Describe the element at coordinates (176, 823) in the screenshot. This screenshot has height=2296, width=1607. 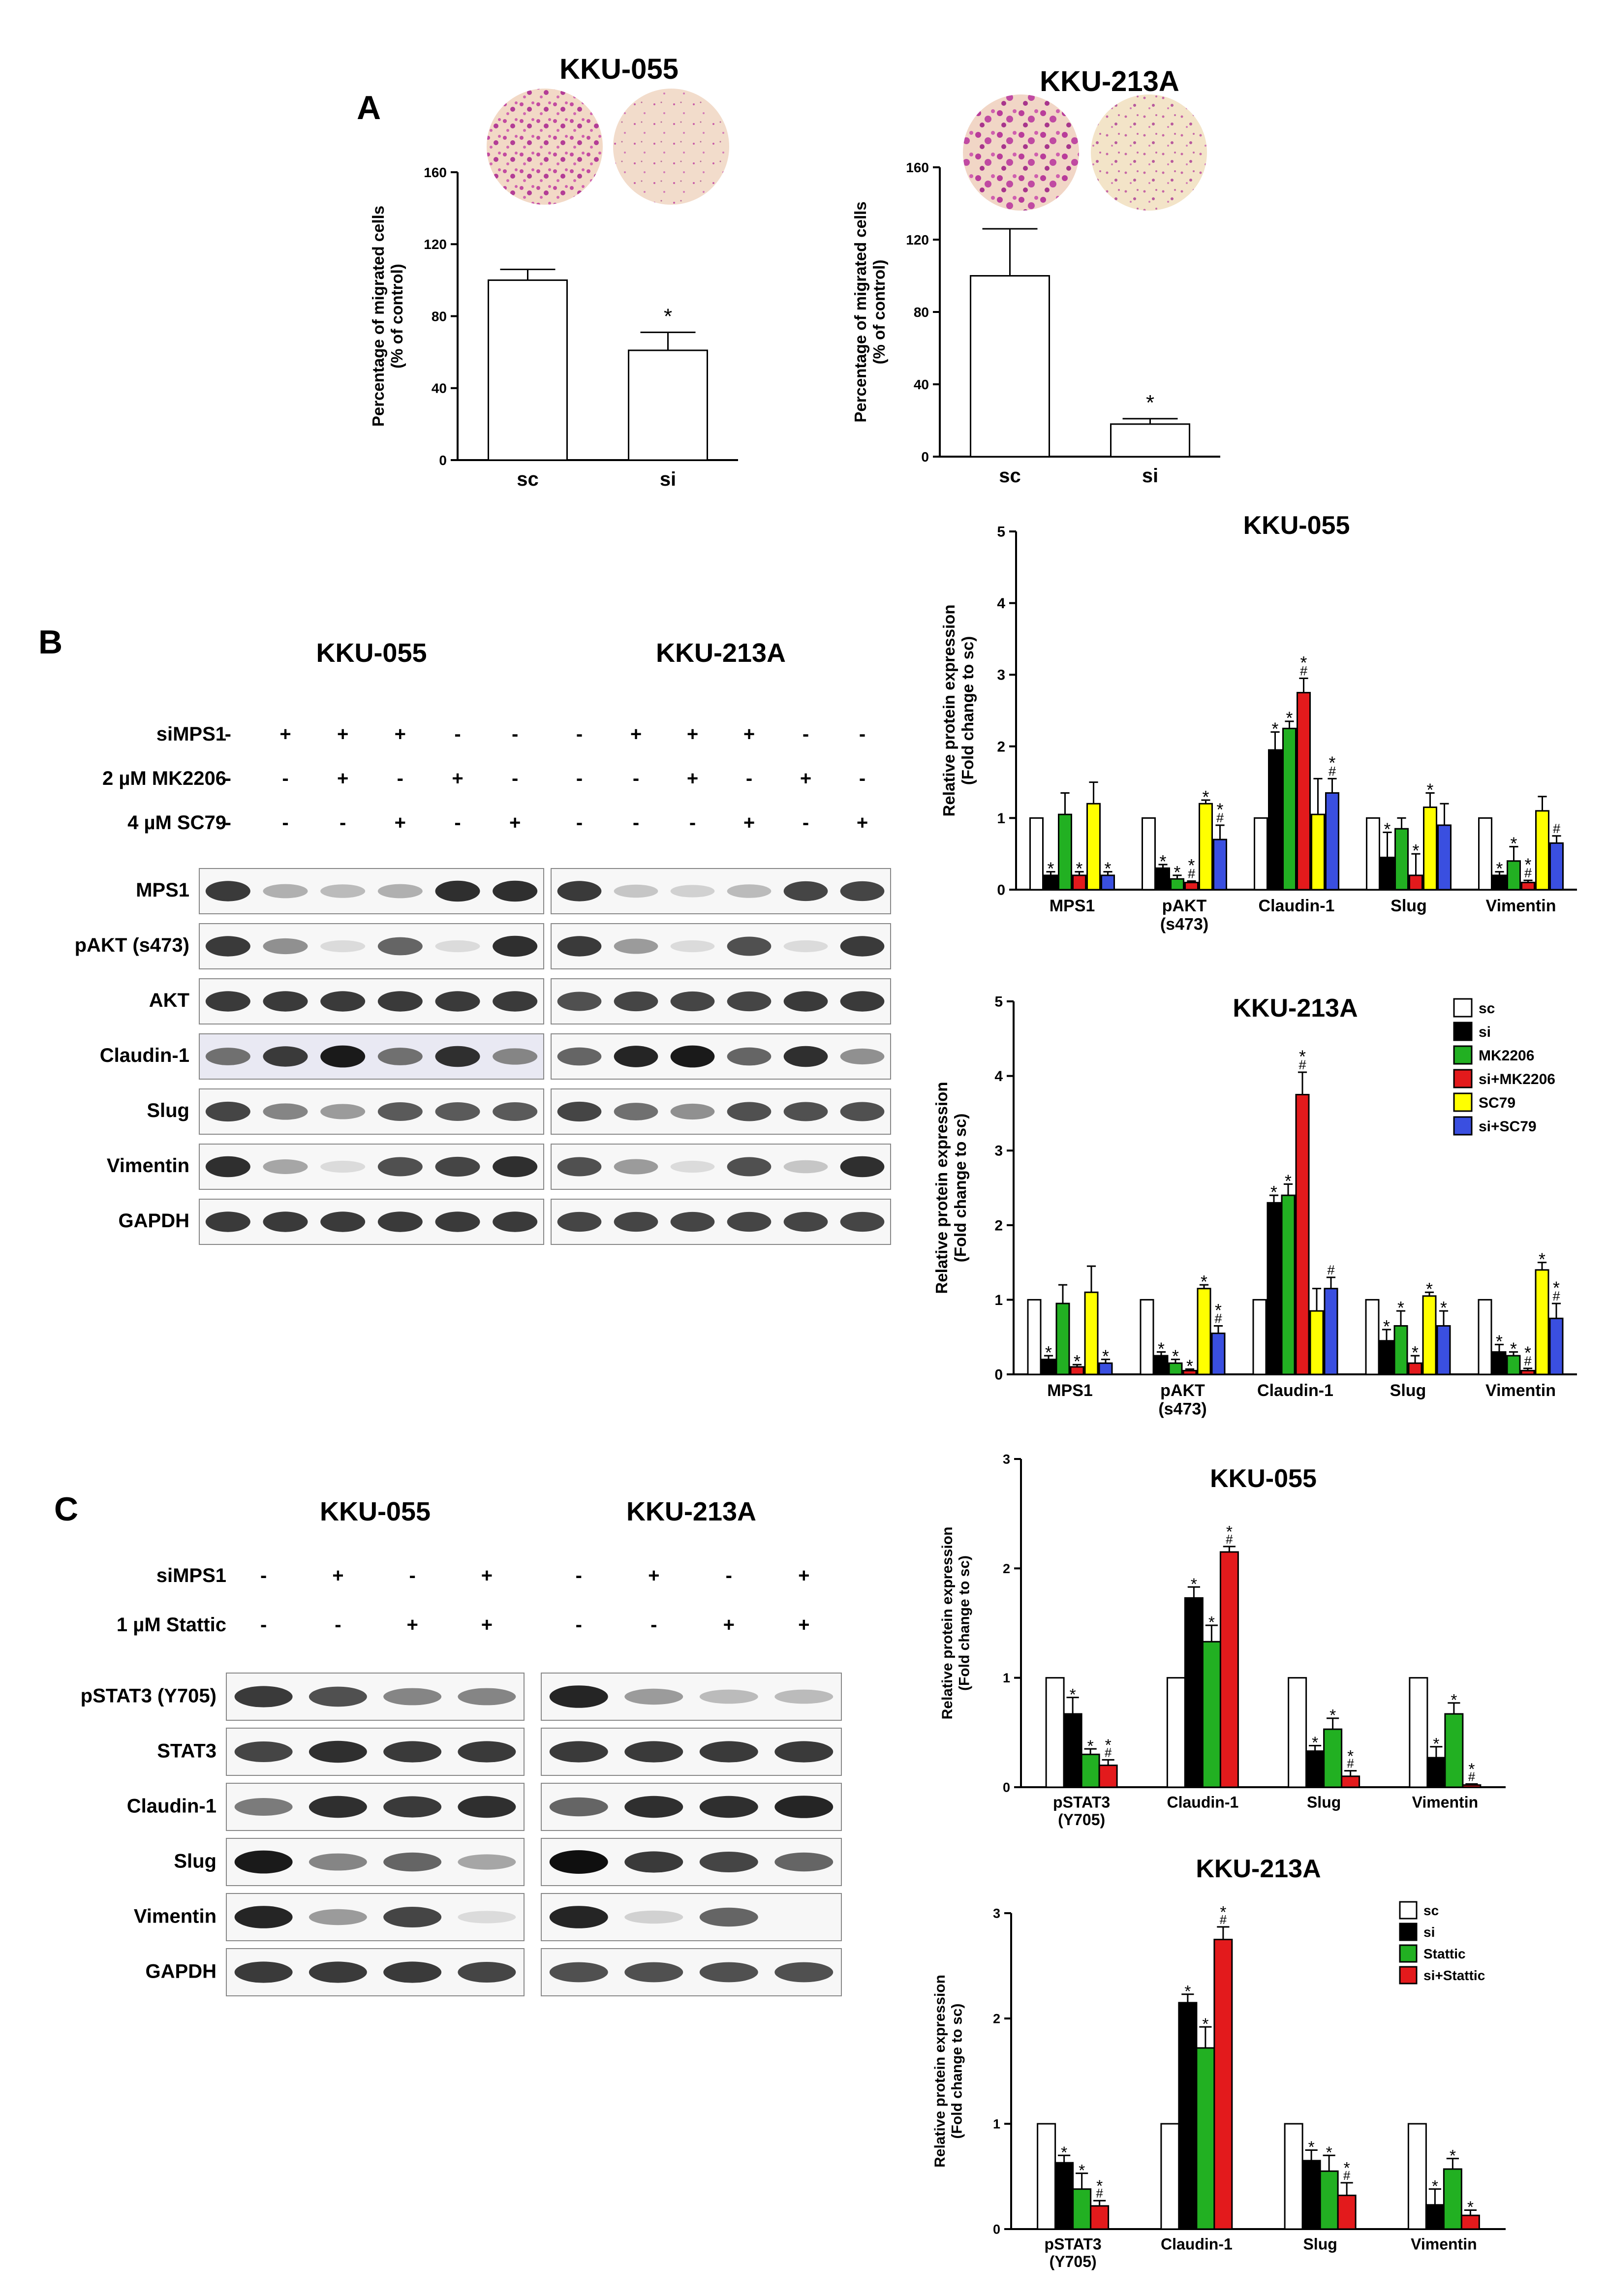
I see `treatment-label: 4 µM SC79` at that location.